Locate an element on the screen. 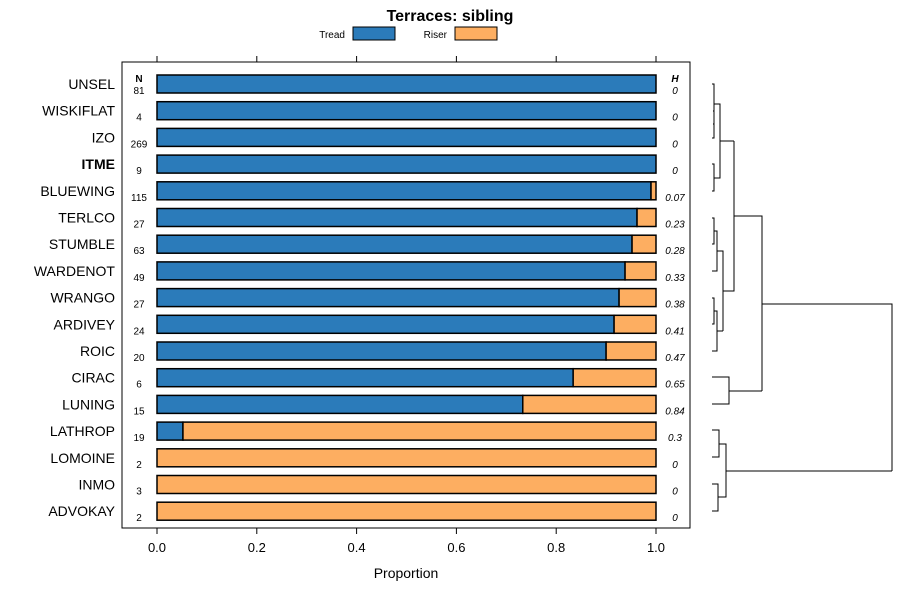  h-value: 0.41 is located at coordinates (674, 331).